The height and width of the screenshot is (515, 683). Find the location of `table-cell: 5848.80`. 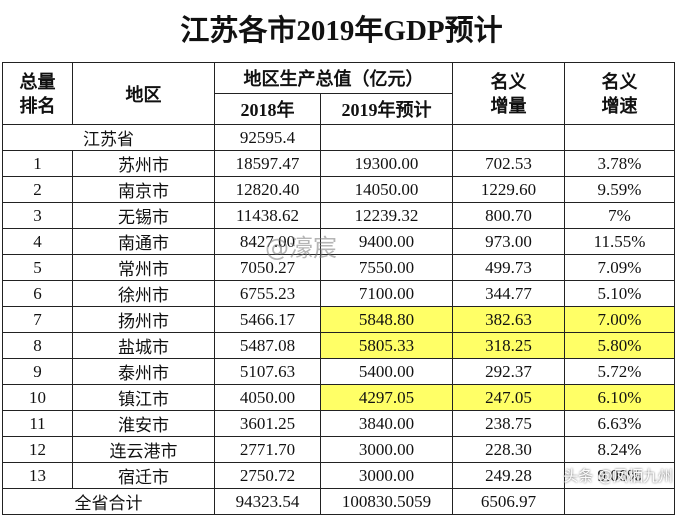

table-cell: 5848.80 is located at coordinates (386, 319).